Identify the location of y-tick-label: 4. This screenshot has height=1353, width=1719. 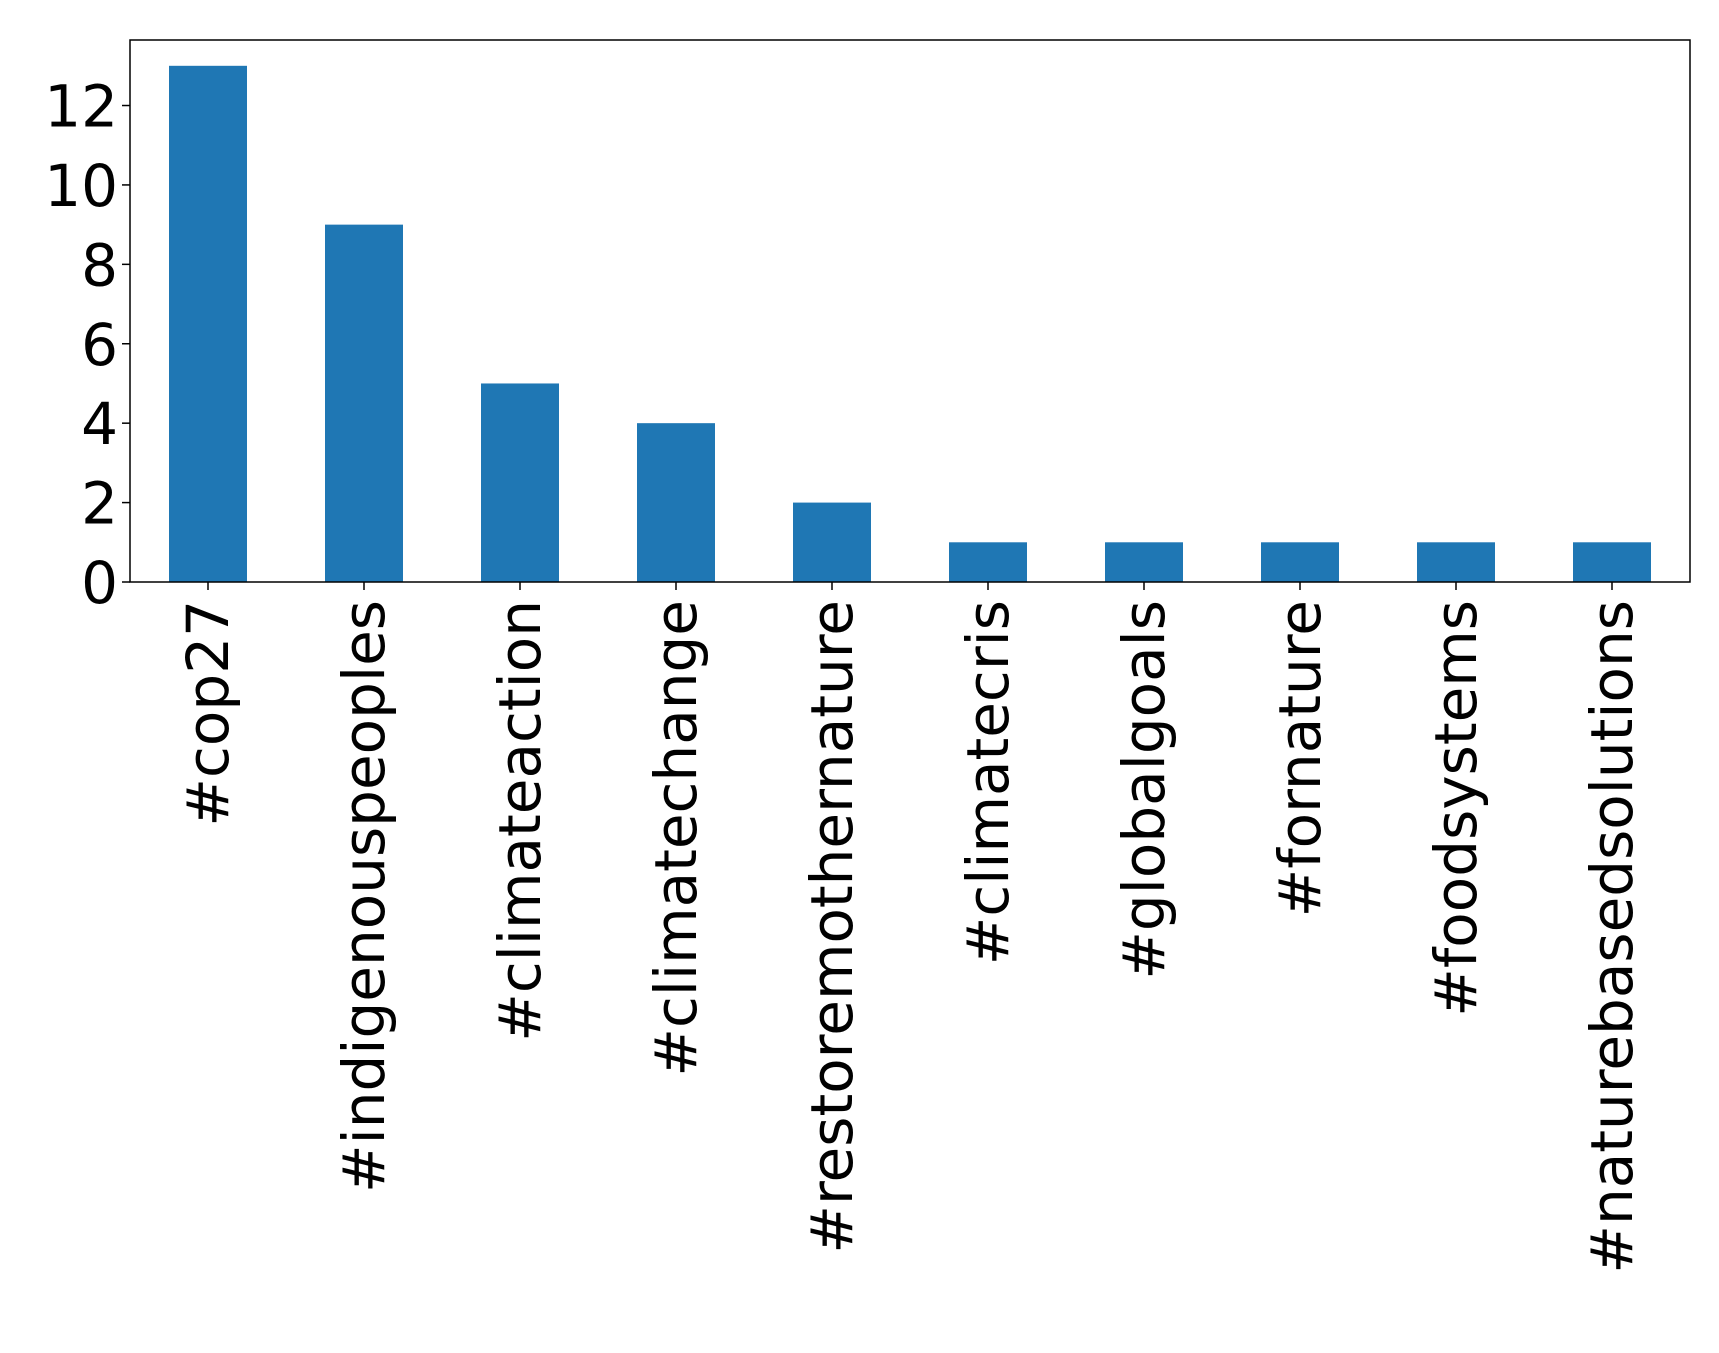
(99, 424).